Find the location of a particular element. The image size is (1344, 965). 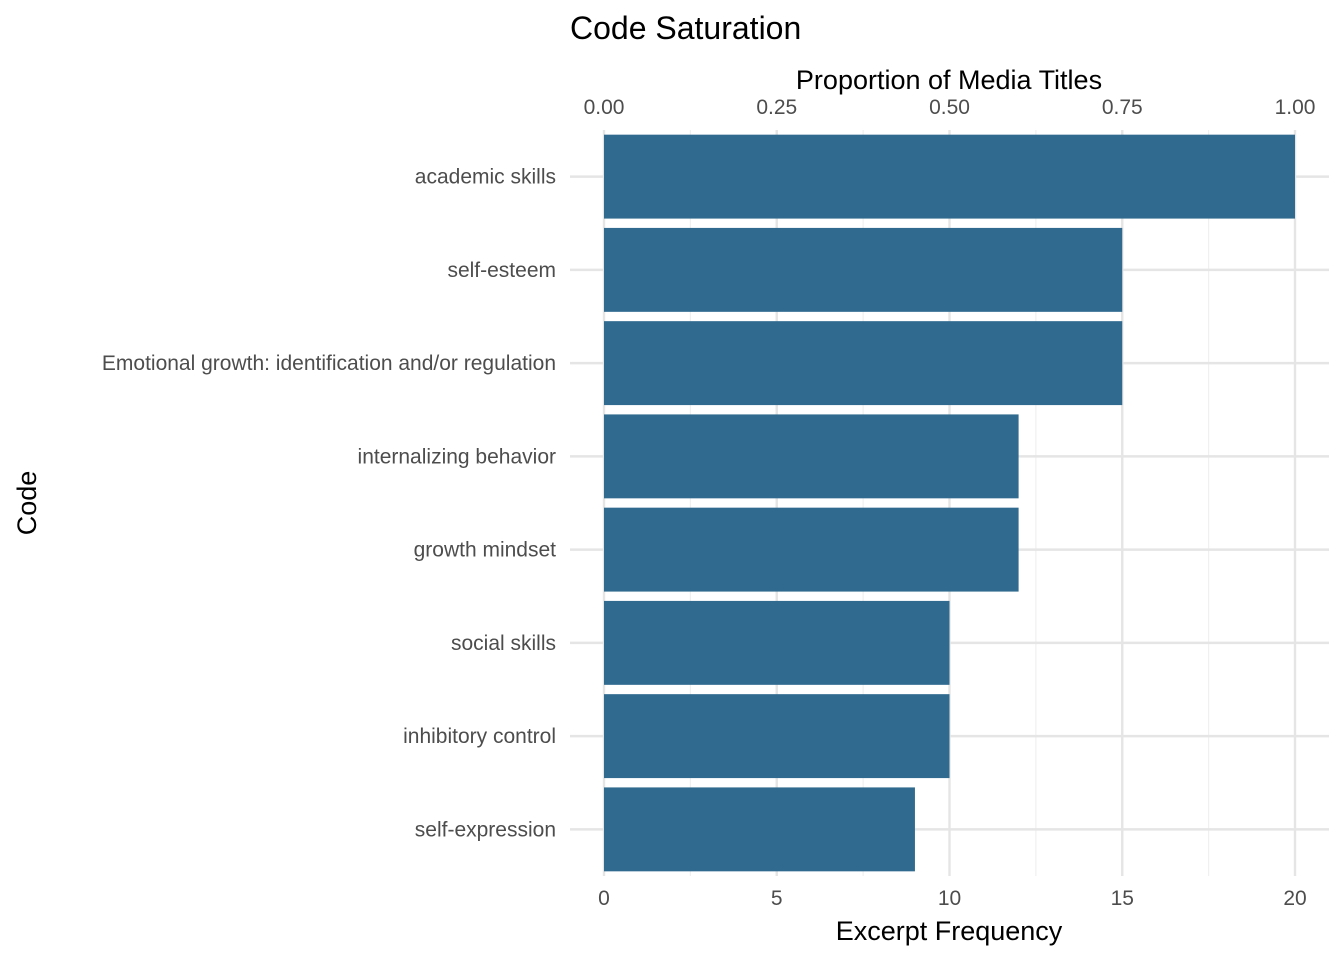

y-axis-title: Code is located at coordinates (27, 503).